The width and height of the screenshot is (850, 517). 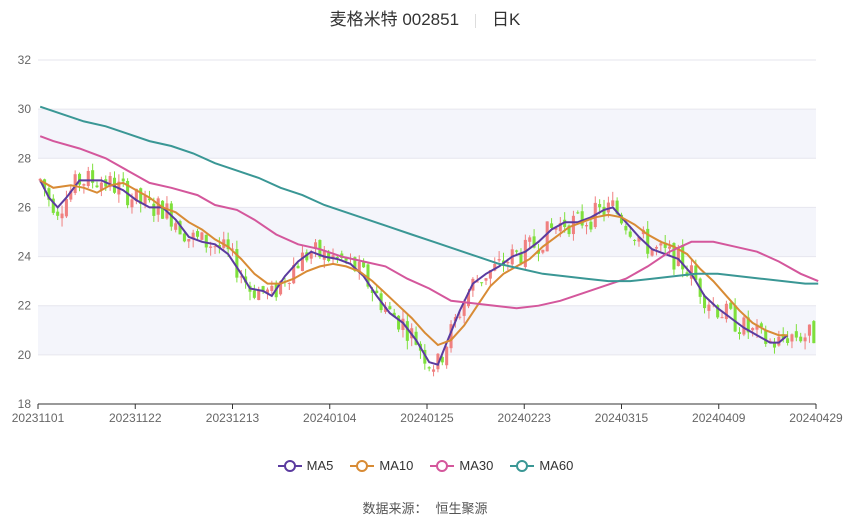 I want to click on legend-item-ma5: MA5, so click(x=305, y=465).